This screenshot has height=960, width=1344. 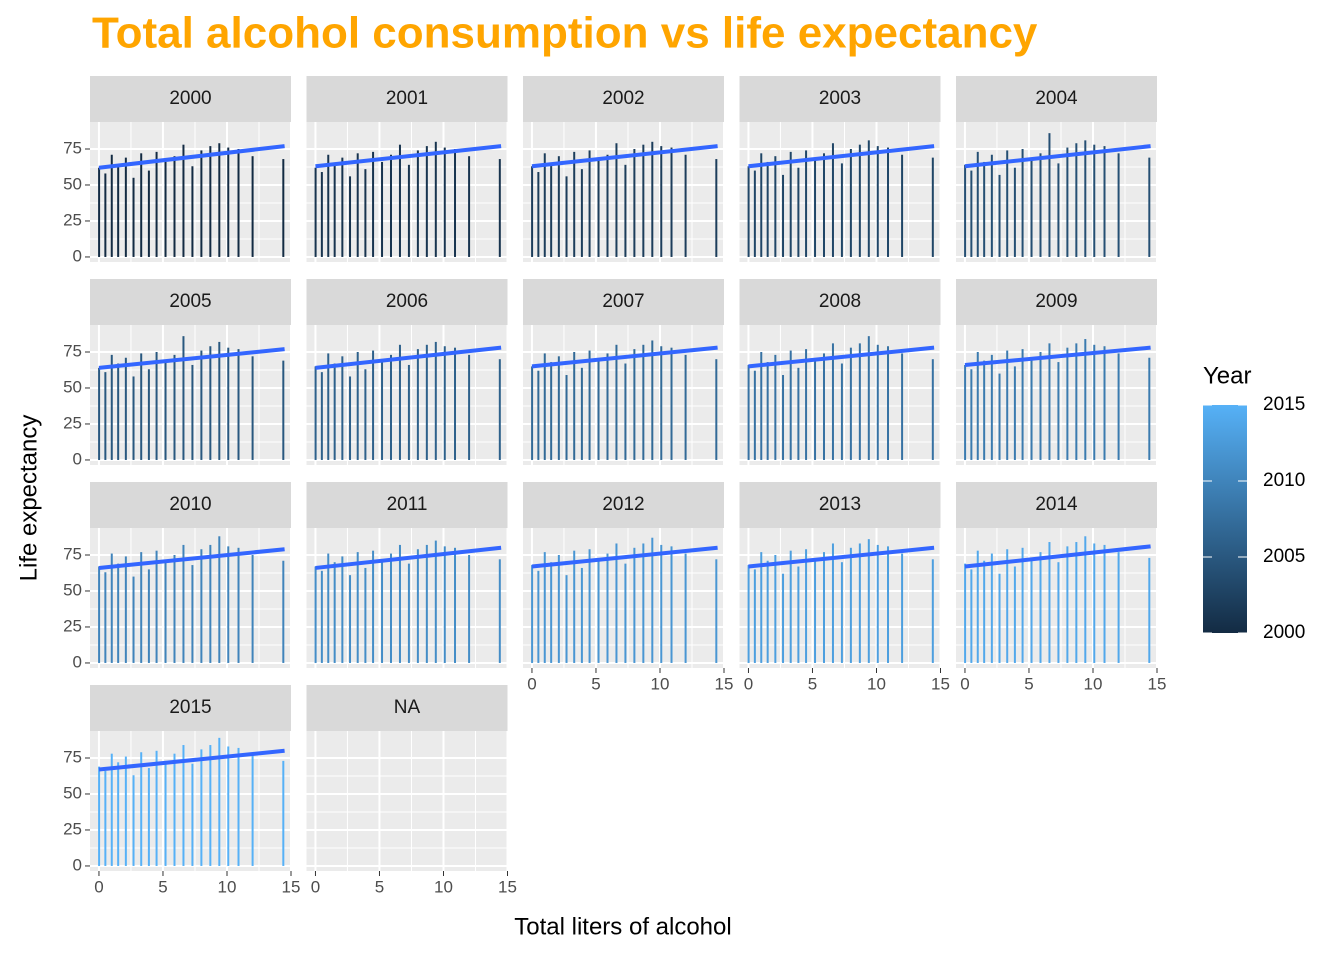 I want to click on y-tick-label: 0, so click(x=77, y=458).